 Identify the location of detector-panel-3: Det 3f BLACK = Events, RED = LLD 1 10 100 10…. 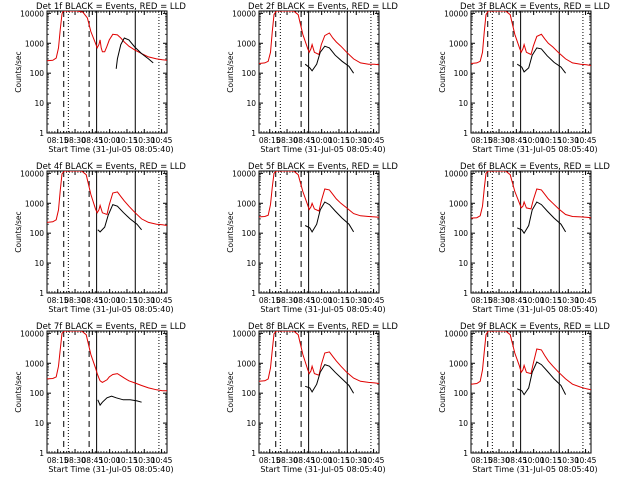
(524, 78).